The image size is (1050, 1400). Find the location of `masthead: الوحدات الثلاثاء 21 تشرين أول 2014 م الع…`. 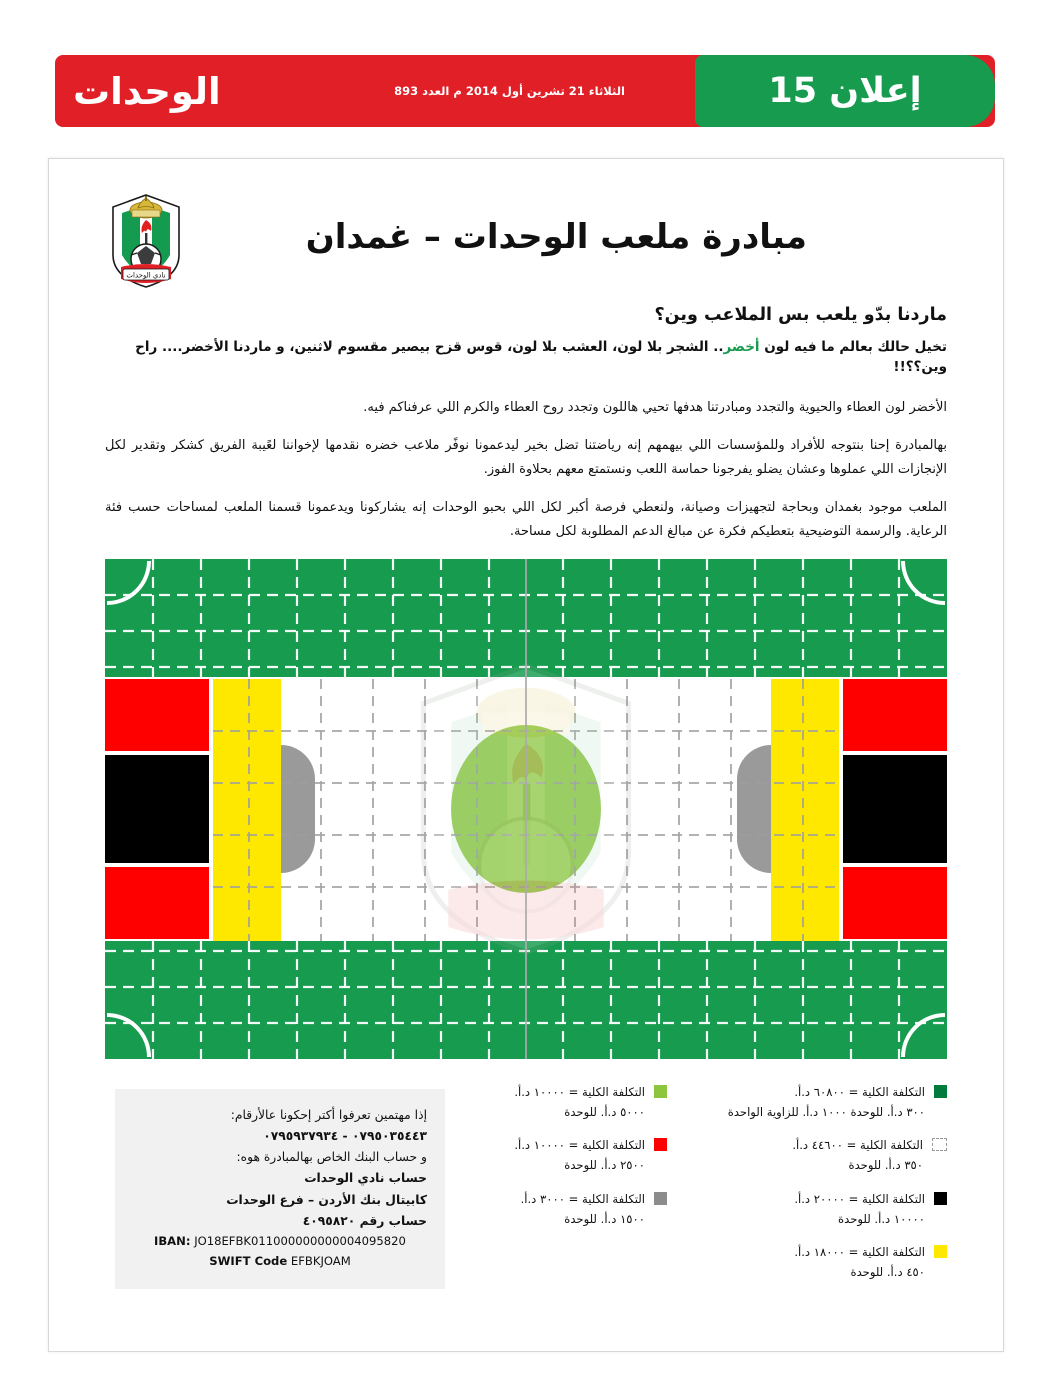

masthead: الوحدات الثلاثاء 21 تشرين أول 2014 م الع… is located at coordinates (525, 91).